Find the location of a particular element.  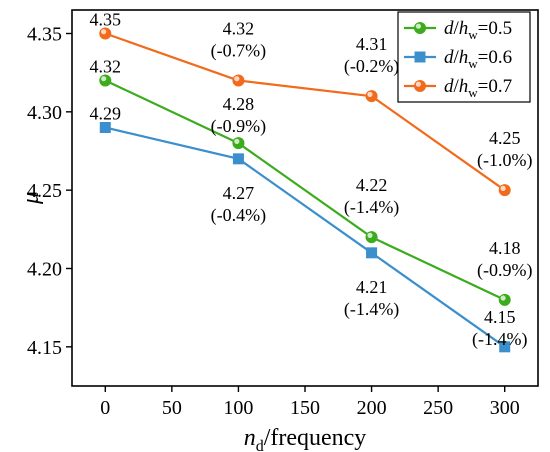

y-tick-label: 4.15 is located at coordinates (44, 348).